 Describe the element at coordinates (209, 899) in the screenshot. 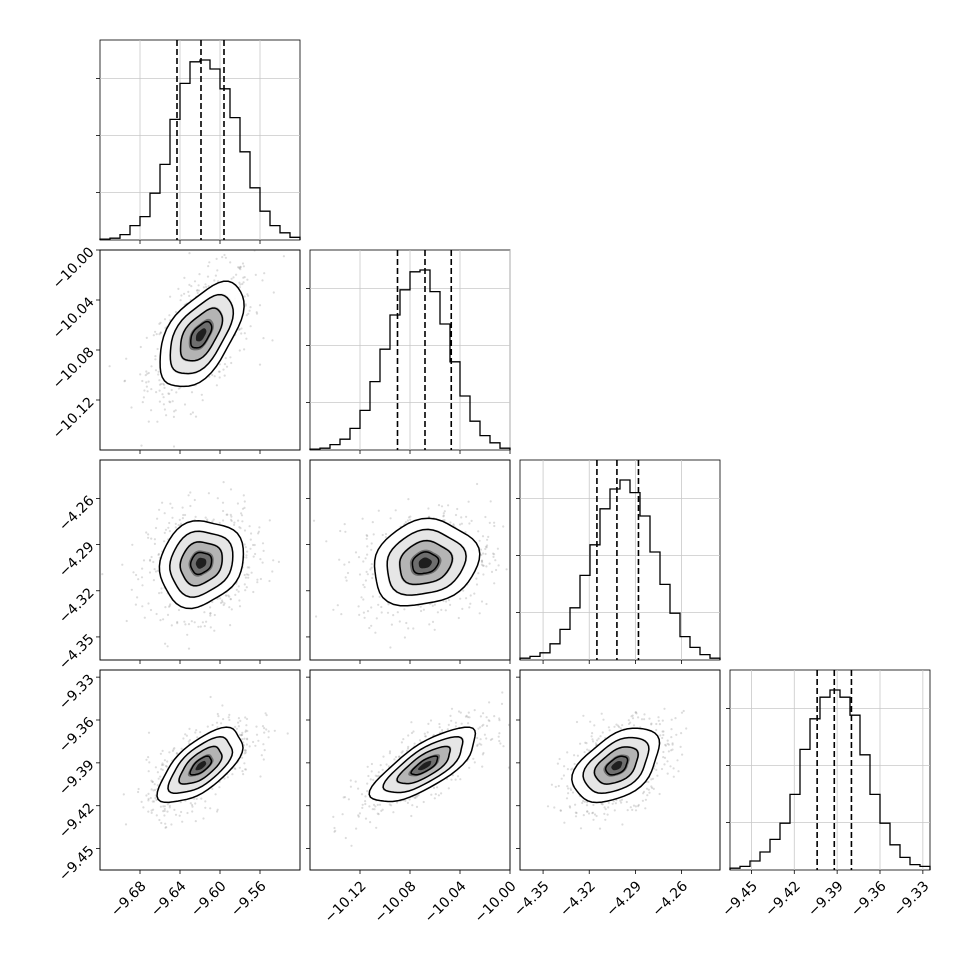

I see `x-tick-label: −9.60` at that location.